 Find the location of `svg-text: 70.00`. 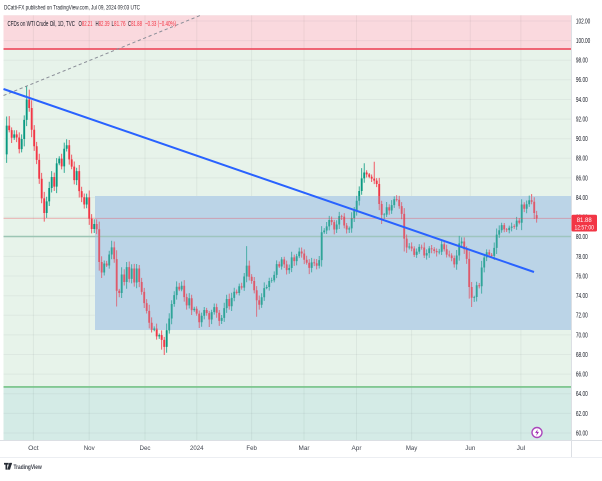

svg-text: 70.00 is located at coordinates (582, 334).